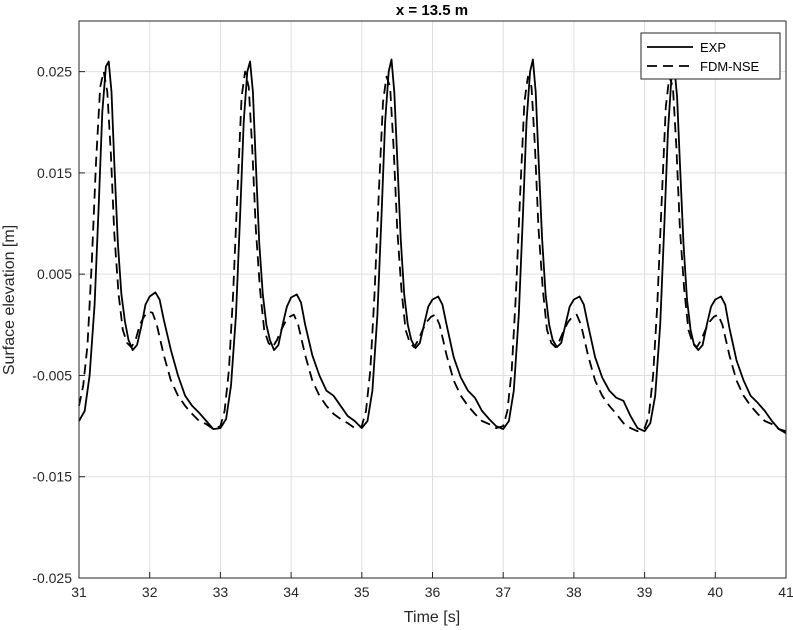 The width and height of the screenshot is (793, 630). What do you see at coordinates (54, 173) in the screenshot?
I see `y-tick-label: 0.015` at bounding box center [54, 173].